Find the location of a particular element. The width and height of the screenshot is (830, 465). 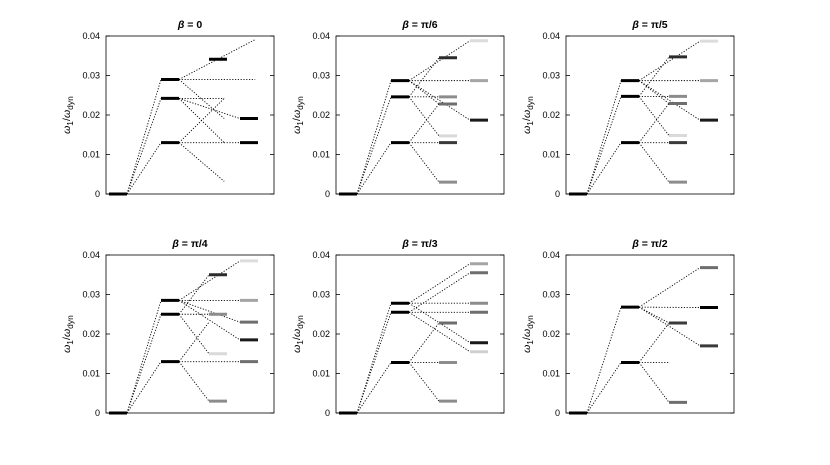

subplot: 0 0.01 0.02 0.03 0.04 ω1/ωdyn β = π/3 is located at coordinates (398, 328).